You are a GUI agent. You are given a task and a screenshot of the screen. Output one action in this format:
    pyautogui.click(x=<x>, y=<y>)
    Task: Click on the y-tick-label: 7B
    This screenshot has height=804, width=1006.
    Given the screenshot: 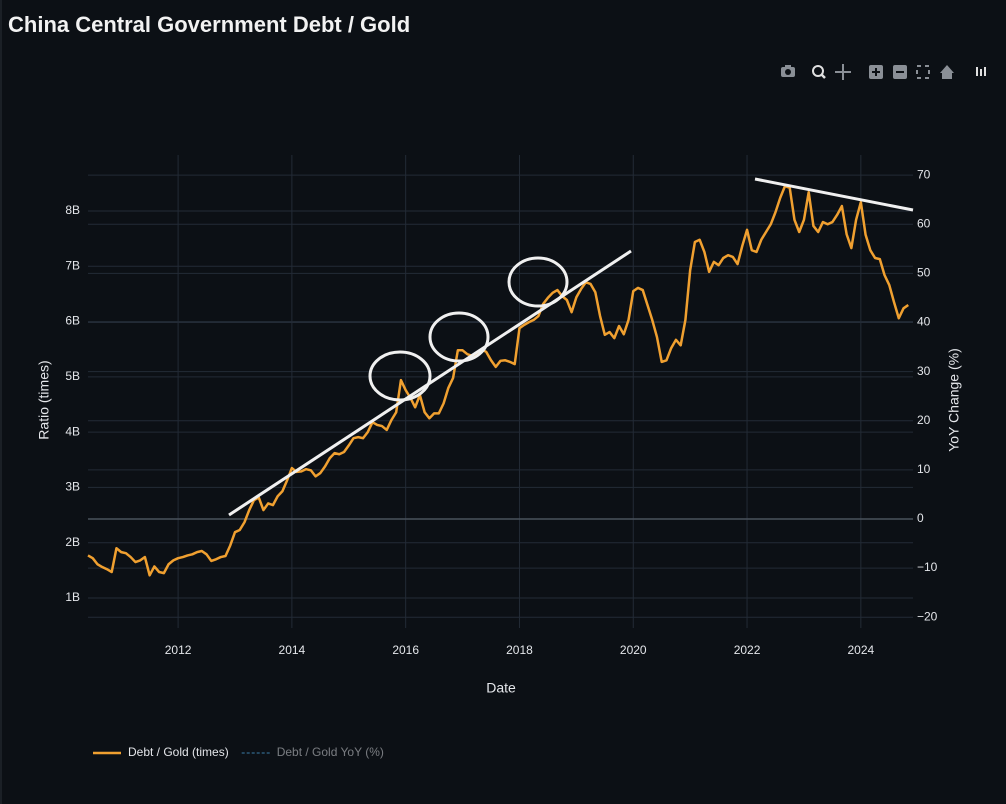 What is the action you would take?
    pyautogui.click(x=72, y=265)
    